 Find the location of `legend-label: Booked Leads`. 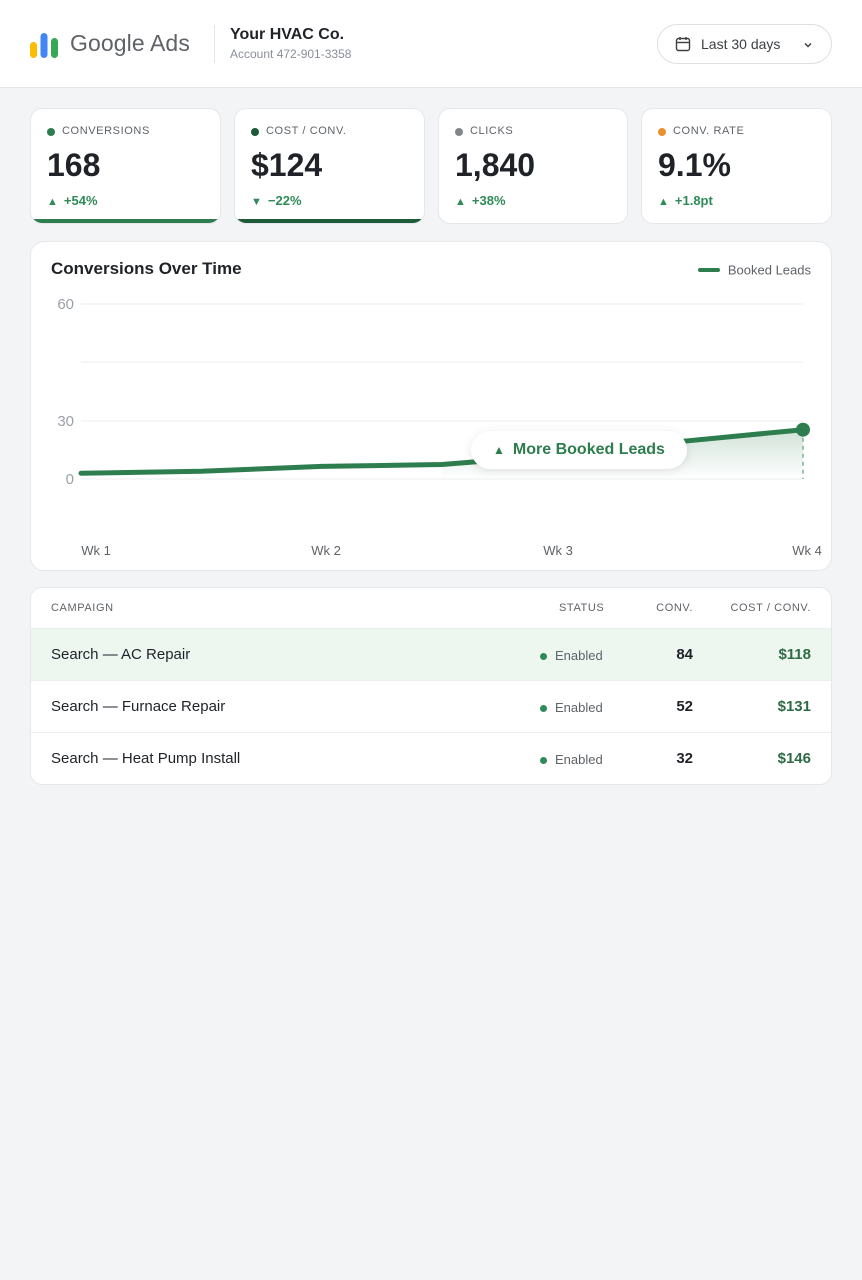

legend-label: Booked Leads is located at coordinates (769, 270).